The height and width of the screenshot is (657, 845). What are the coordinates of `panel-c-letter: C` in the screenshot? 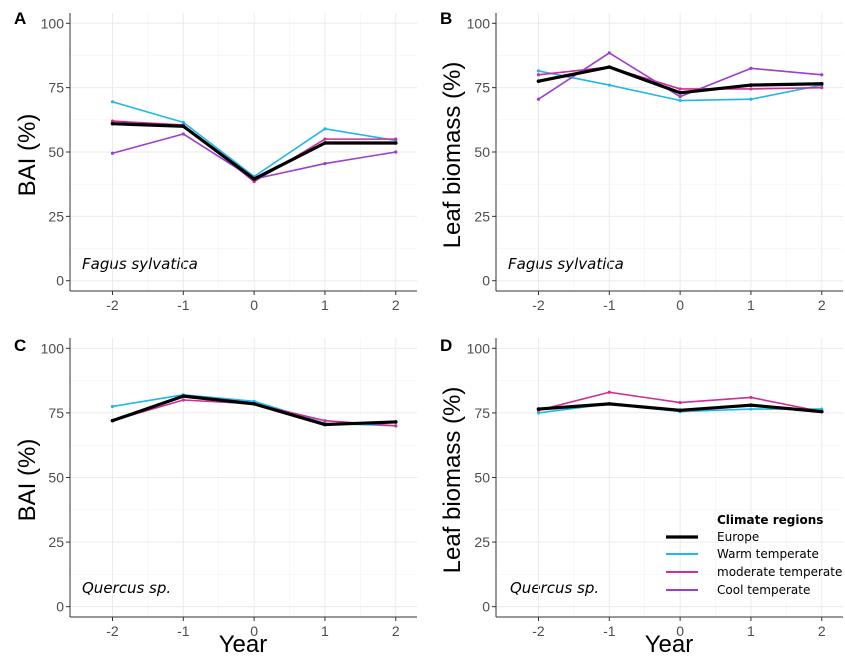 It's located at (20, 345).